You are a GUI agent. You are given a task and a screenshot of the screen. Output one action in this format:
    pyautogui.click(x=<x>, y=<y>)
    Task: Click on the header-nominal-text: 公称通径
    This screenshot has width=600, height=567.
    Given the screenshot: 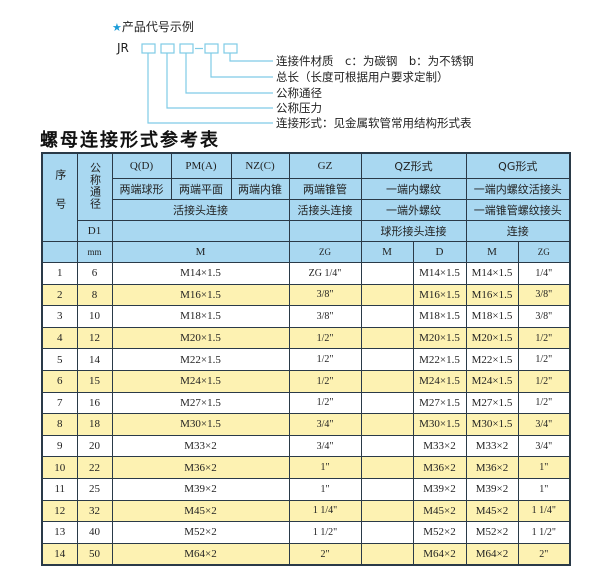 What is the action you would take?
    pyautogui.click(x=95, y=185)
    